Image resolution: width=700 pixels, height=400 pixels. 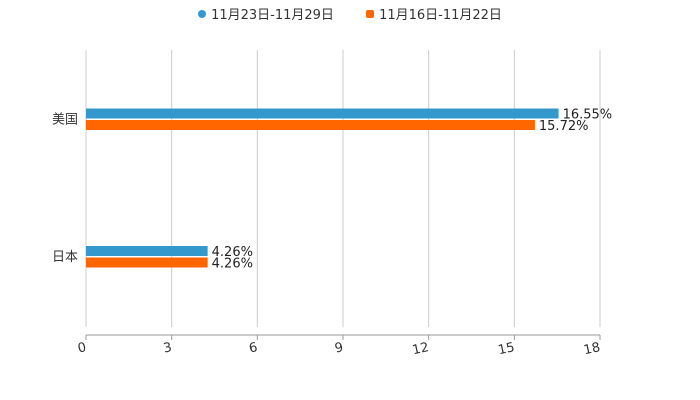 What do you see at coordinates (81, 348) in the screenshot?
I see `x-tick-label: 0` at bounding box center [81, 348].